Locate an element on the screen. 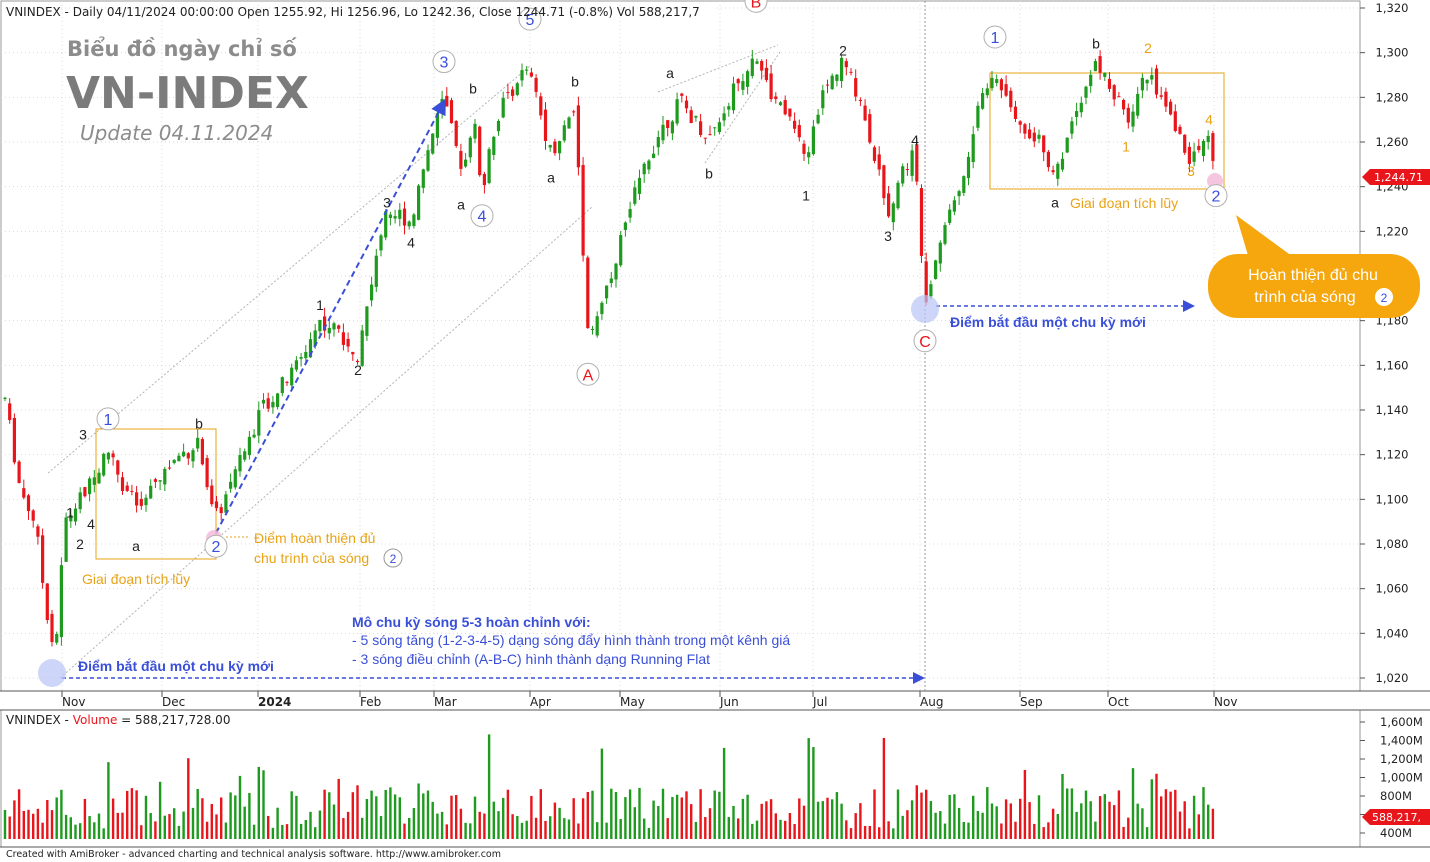  time-tick-label: Sep is located at coordinates (1031, 702).